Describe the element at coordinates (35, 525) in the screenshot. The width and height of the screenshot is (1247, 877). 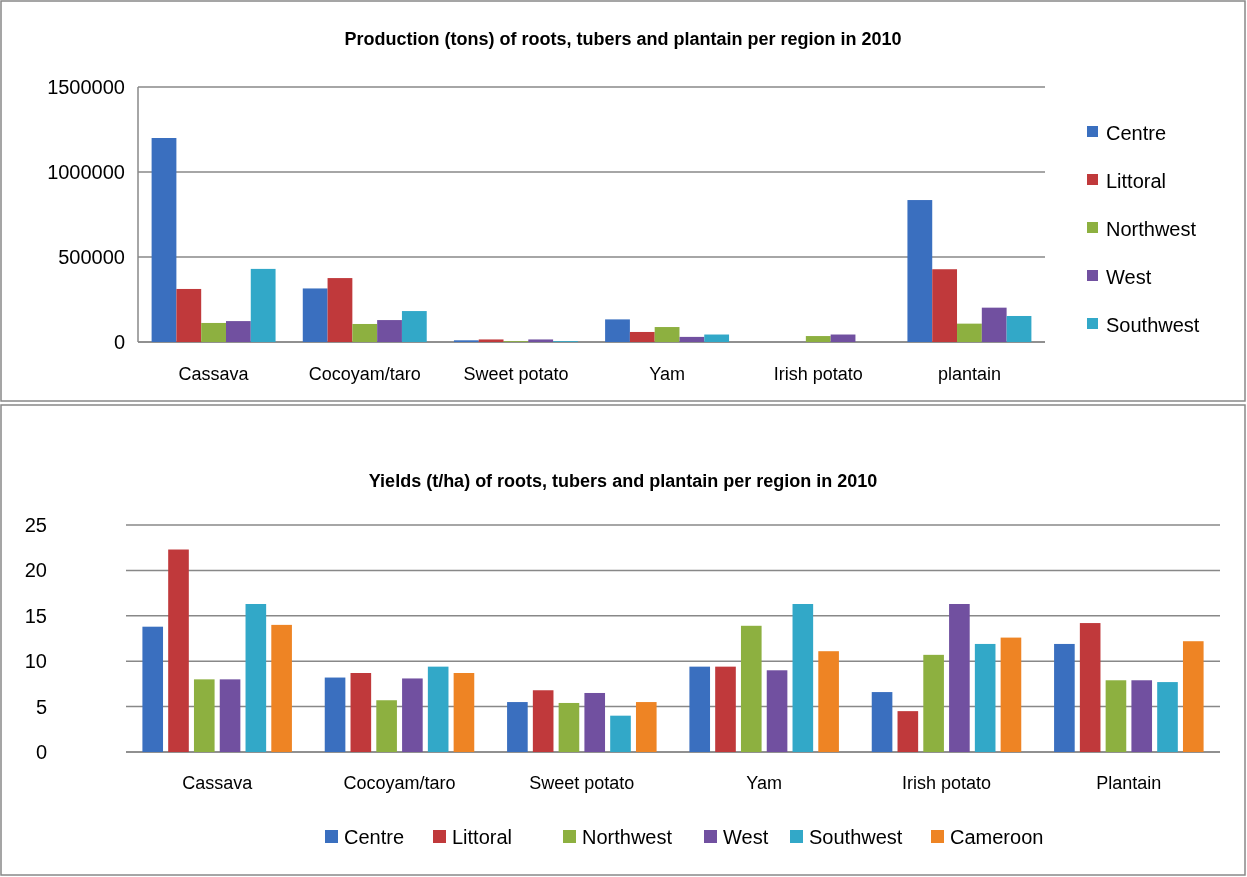
I see `y-tick-label: 25` at that location.